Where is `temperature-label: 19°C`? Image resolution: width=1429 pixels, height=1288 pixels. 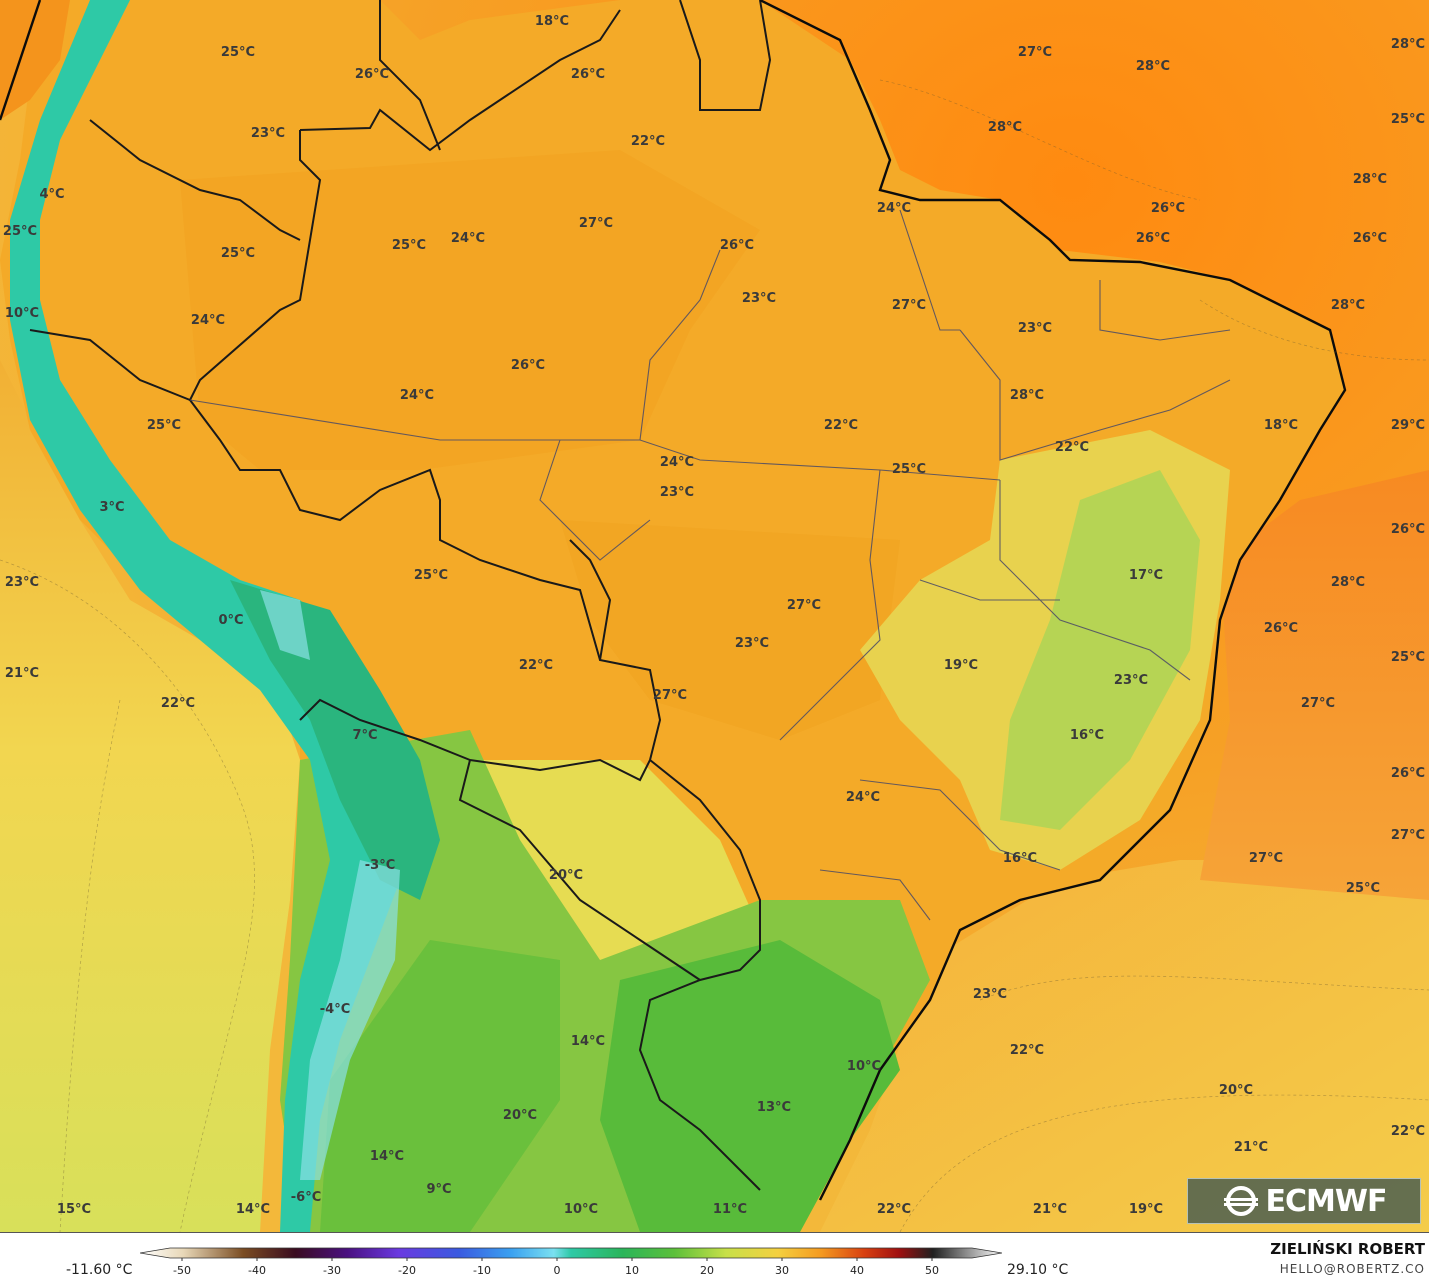 temperature-label: 19°C is located at coordinates (1146, 1209).